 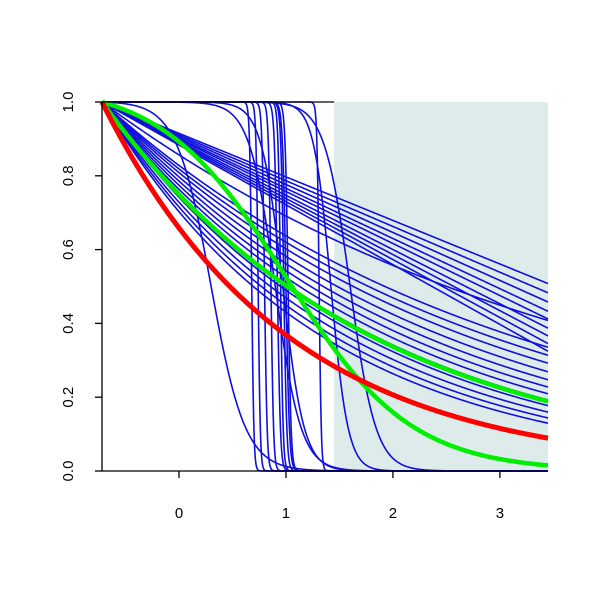 What do you see at coordinates (68, 175) in the screenshot?
I see `y-tick-label-4: 0.8` at bounding box center [68, 175].